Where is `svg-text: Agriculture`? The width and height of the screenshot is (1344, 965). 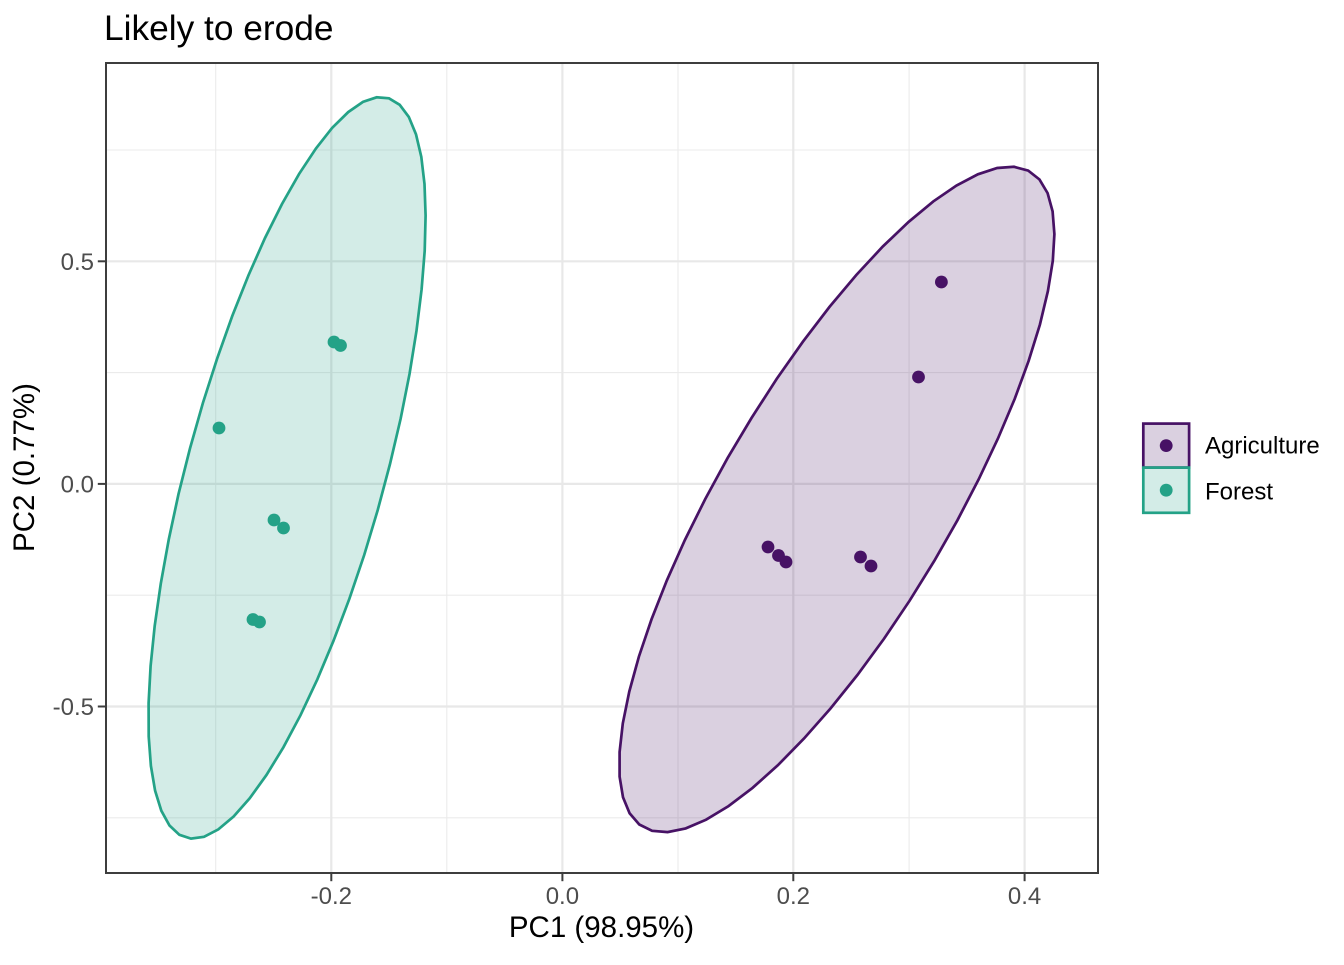 svg-text: Agriculture is located at coordinates (1262, 446).